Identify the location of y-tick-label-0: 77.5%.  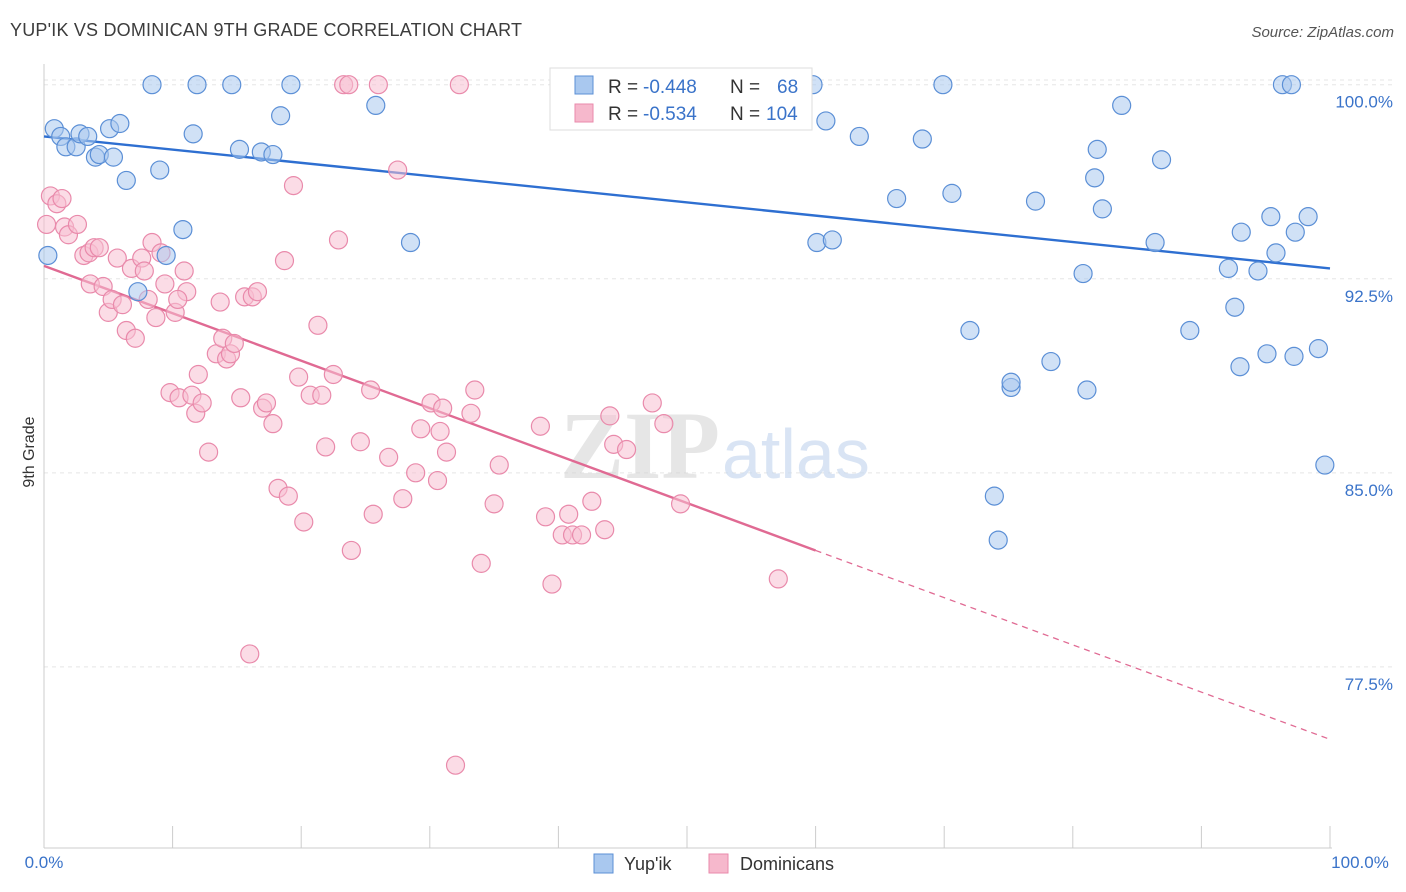
(1369, 684).